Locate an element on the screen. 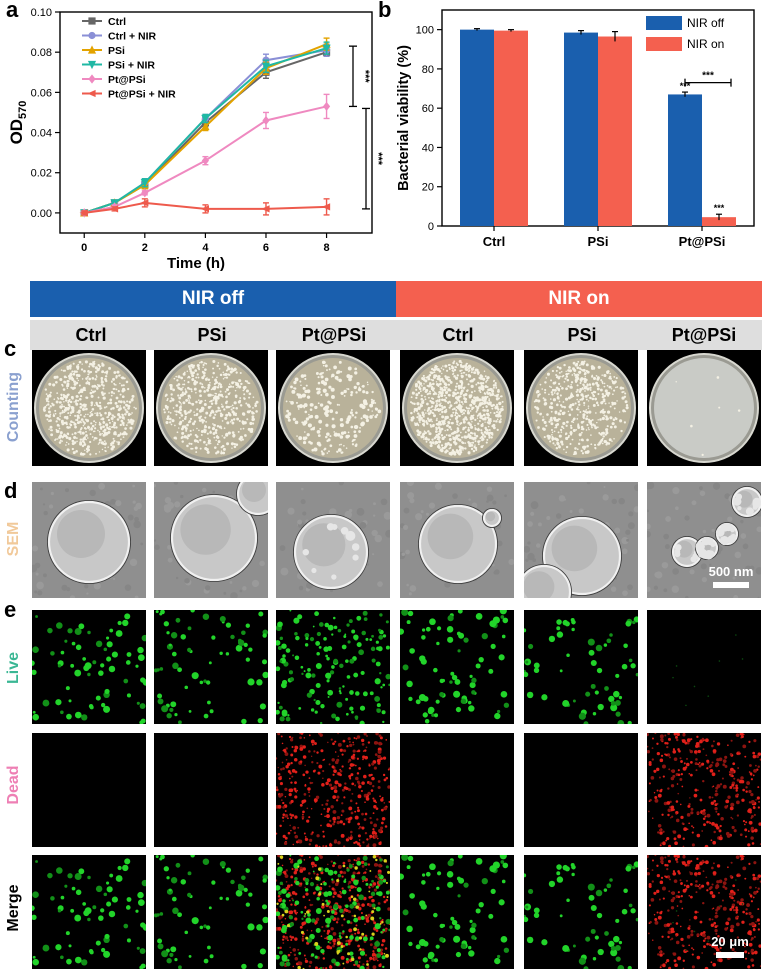 Image resolution: width=764 pixels, height=974 pixels. sem-image-ptpsi-nir-on is located at coordinates (704, 540).